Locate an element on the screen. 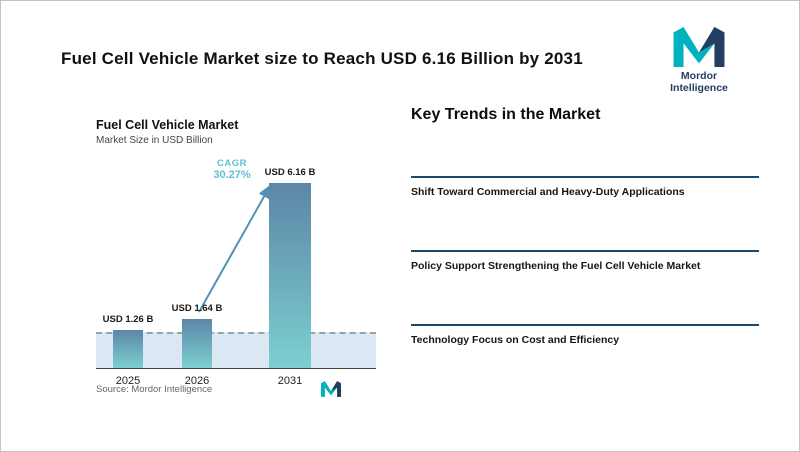 This screenshot has height=452, width=800. trend-label: Technology Focus on Cost and Efficiency is located at coordinates (515, 340).